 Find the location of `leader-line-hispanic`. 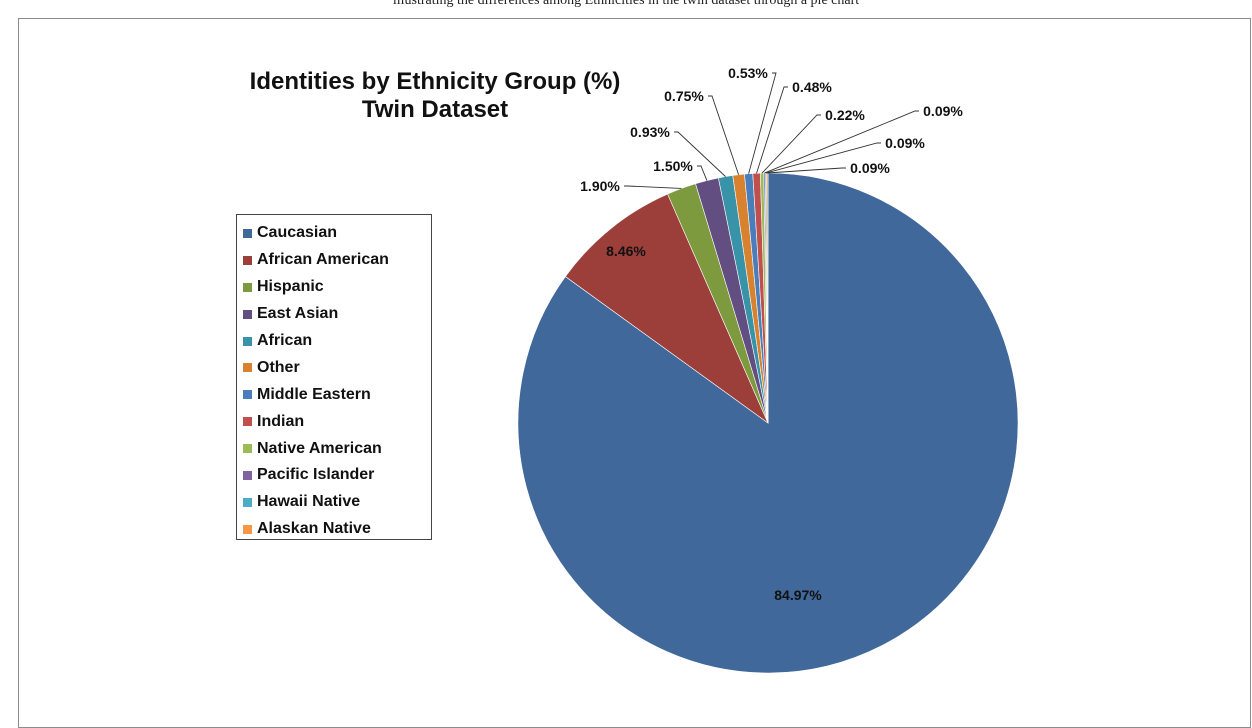

leader-line-hispanic is located at coordinates (653, 187).